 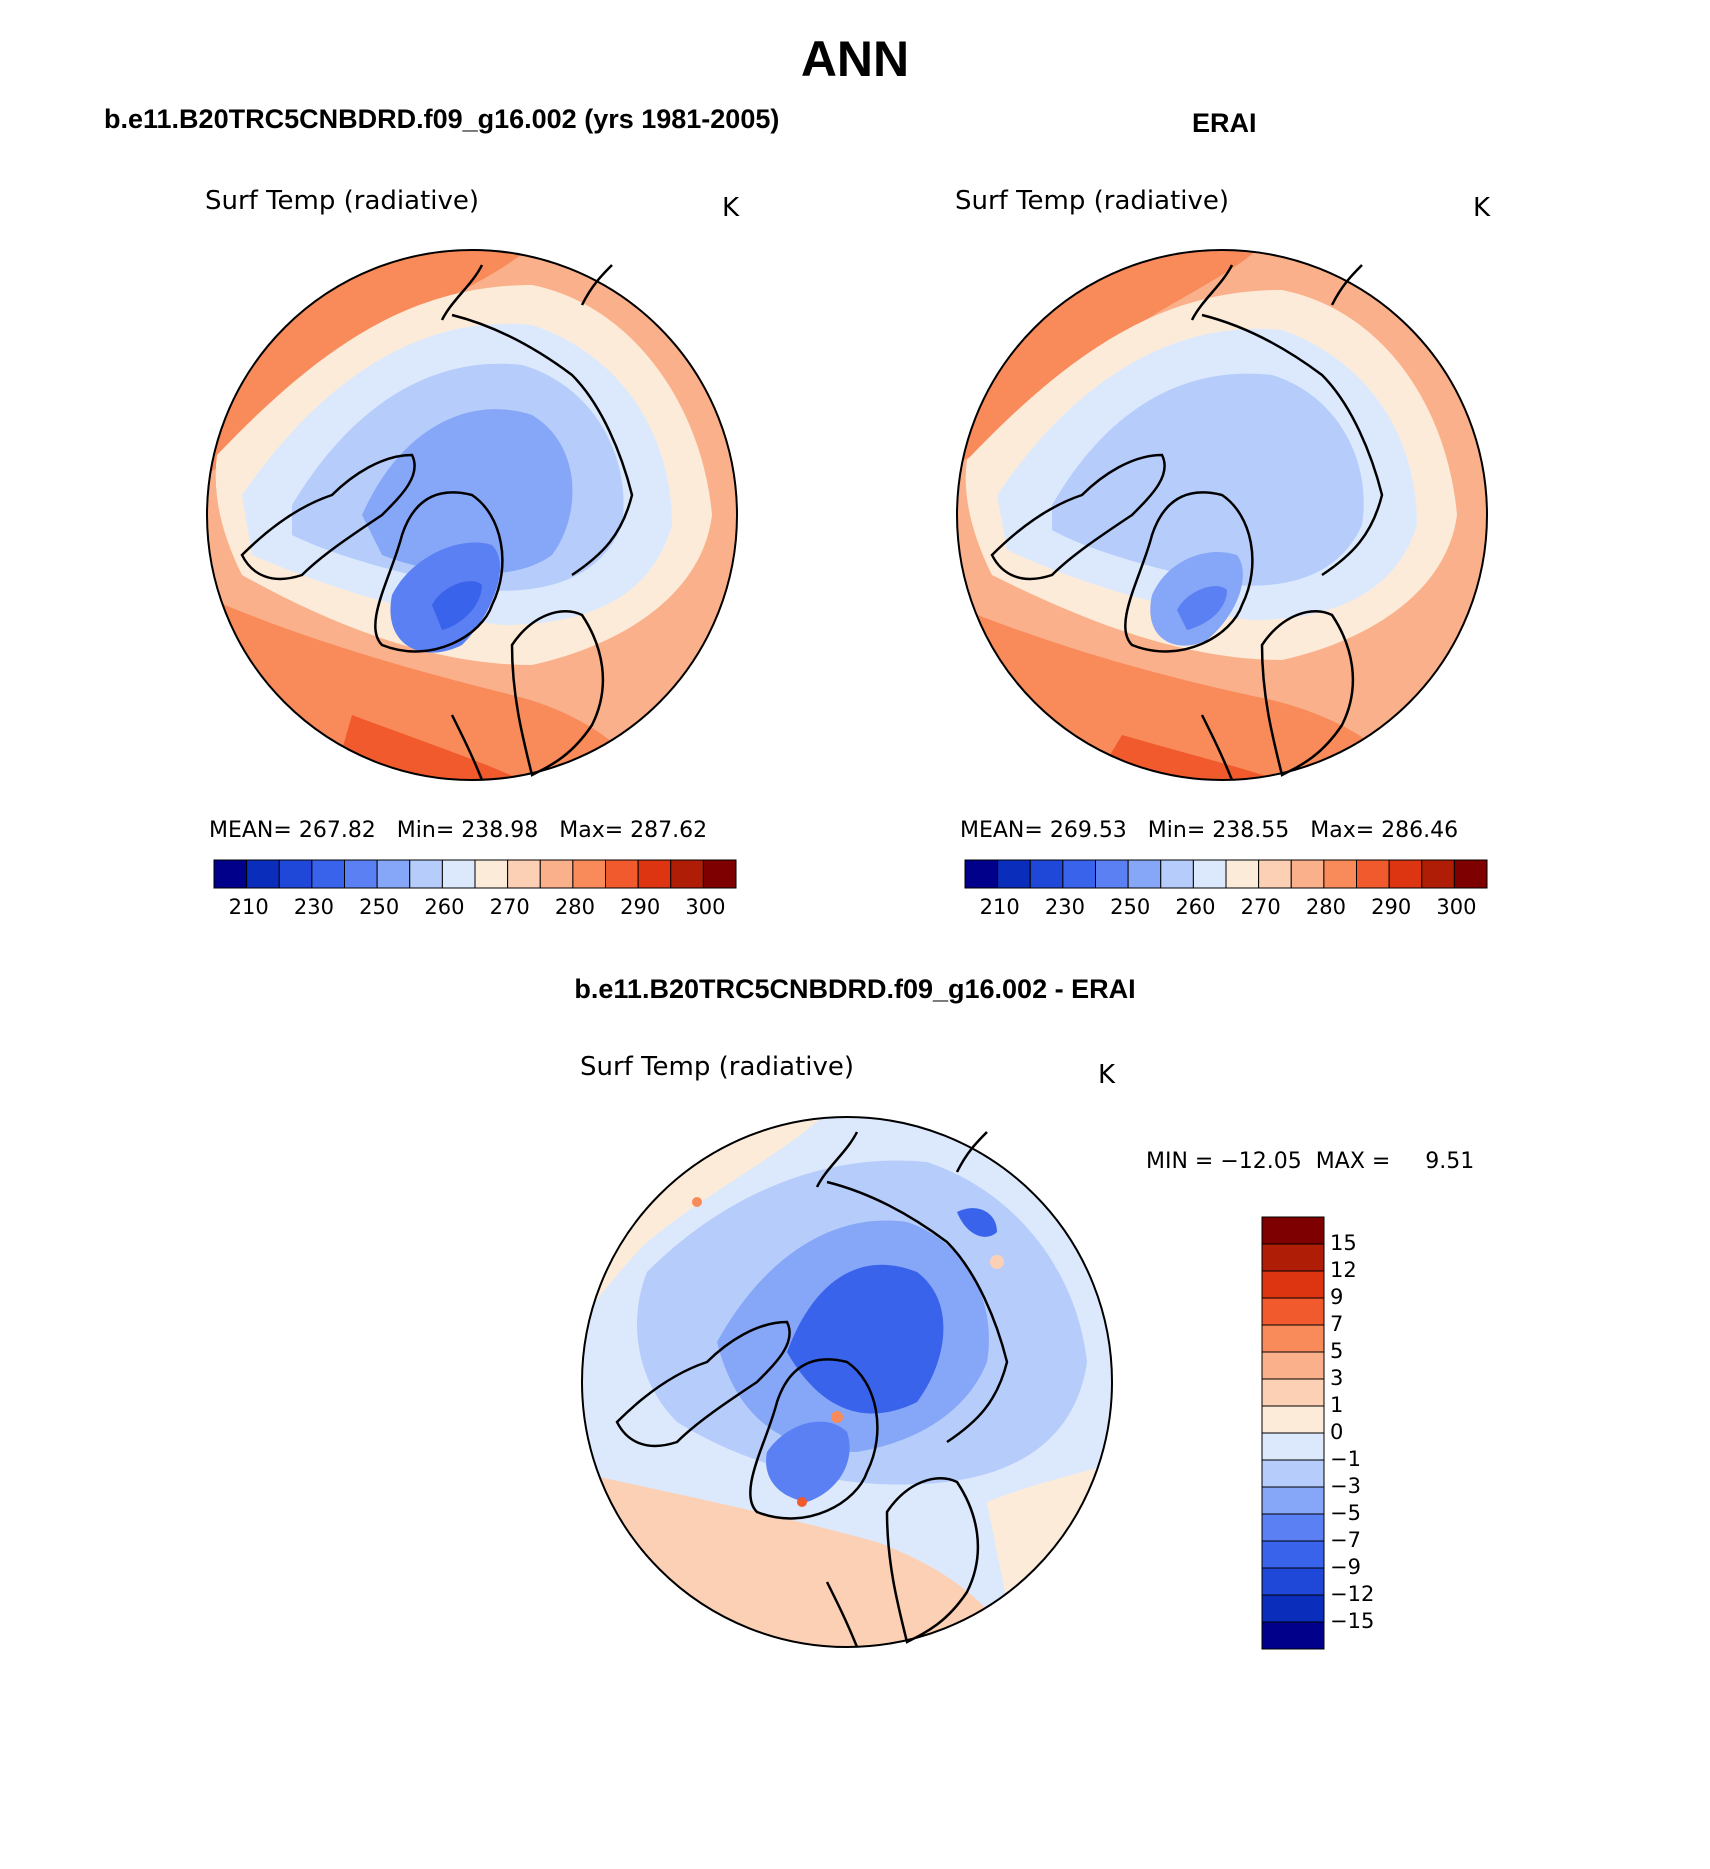 What do you see at coordinates (1343, 1243) in the screenshot?
I see `colorbar-tick-label: 15` at bounding box center [1343, 1243].